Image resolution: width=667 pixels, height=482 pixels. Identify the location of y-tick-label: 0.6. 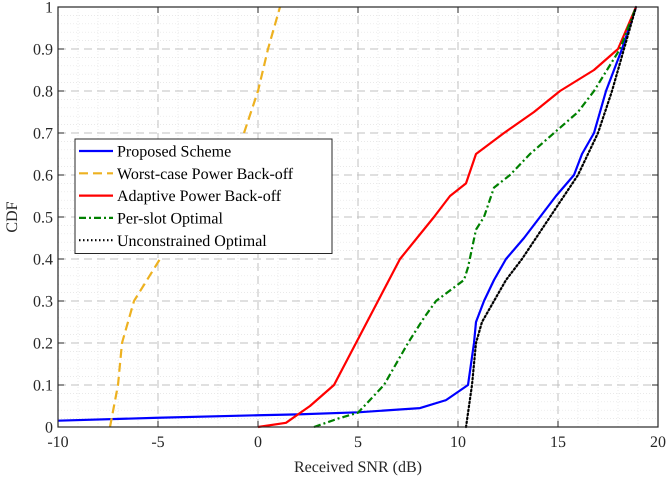
(43, 176).